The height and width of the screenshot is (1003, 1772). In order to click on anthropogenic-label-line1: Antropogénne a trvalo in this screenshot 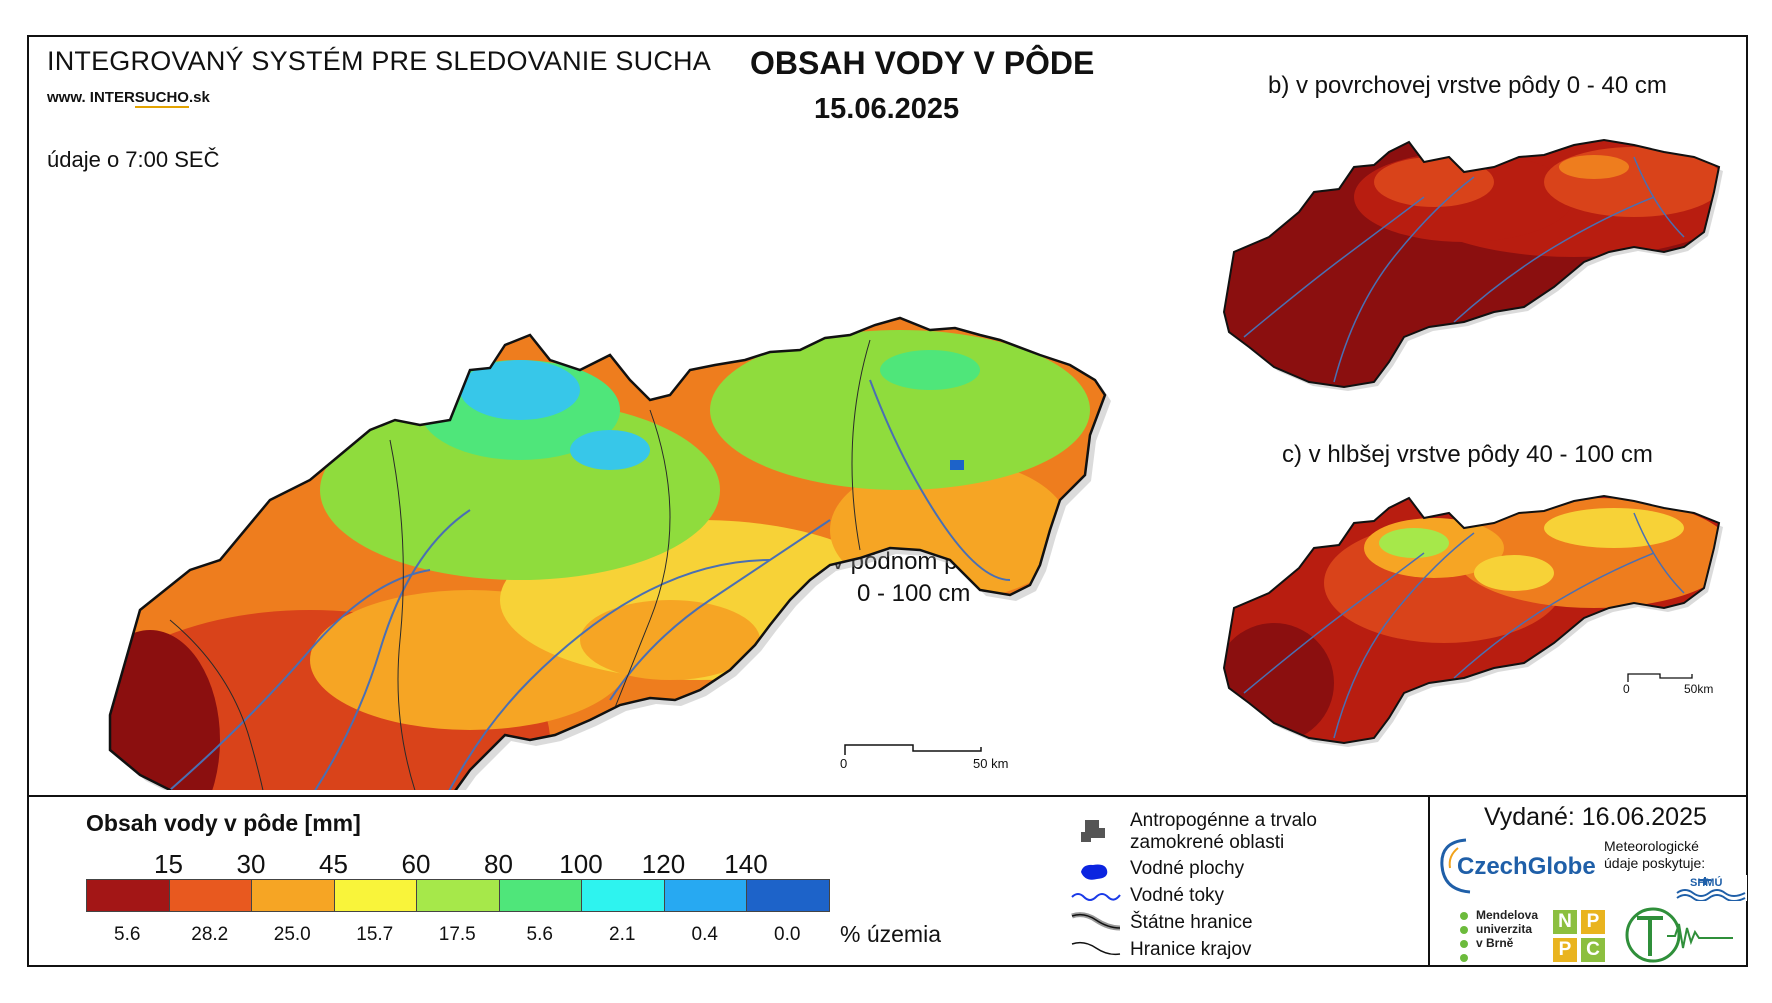, I will do `click(1223, 820)`.